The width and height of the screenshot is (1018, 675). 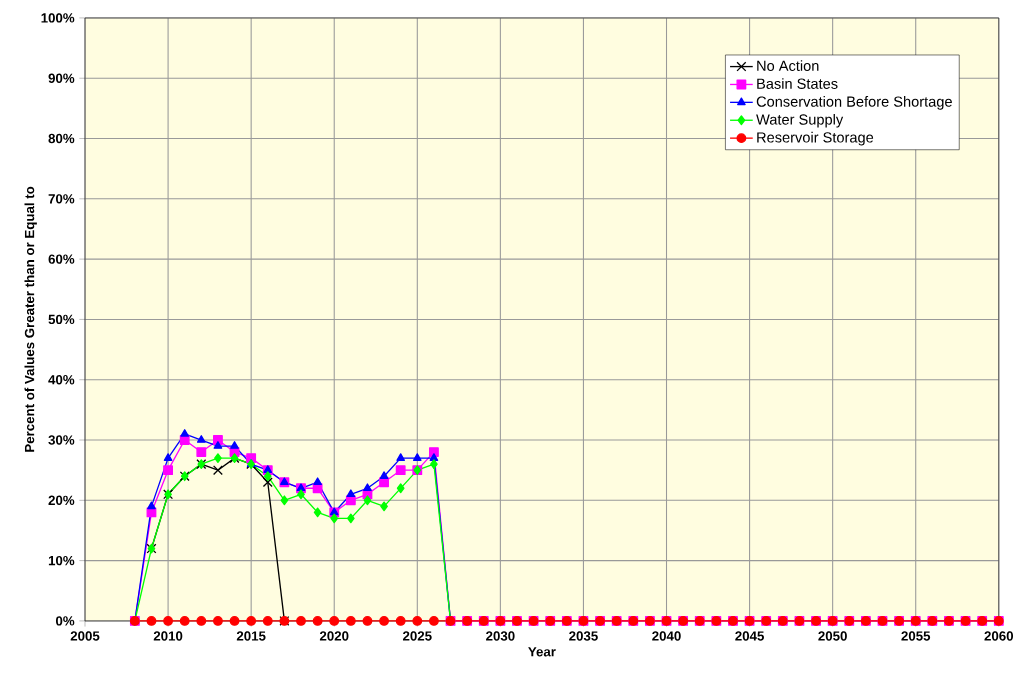 What do you see at coordinates (854, 102) in the screenshot?
I see `legend-label: Conservation Before Shortage` at bounding box center [854, 102].